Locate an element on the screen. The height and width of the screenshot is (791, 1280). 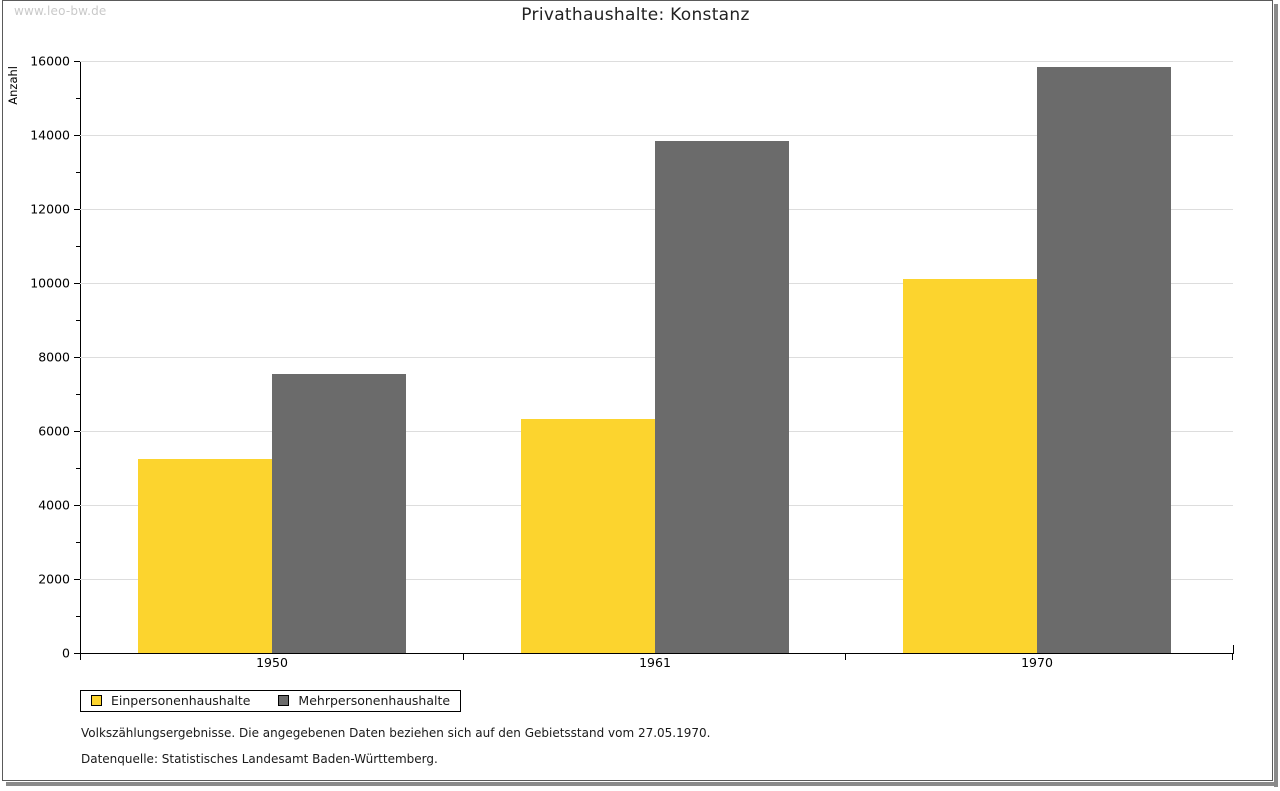
y-tick-label: 2000 is located at coordinates (54, 579).